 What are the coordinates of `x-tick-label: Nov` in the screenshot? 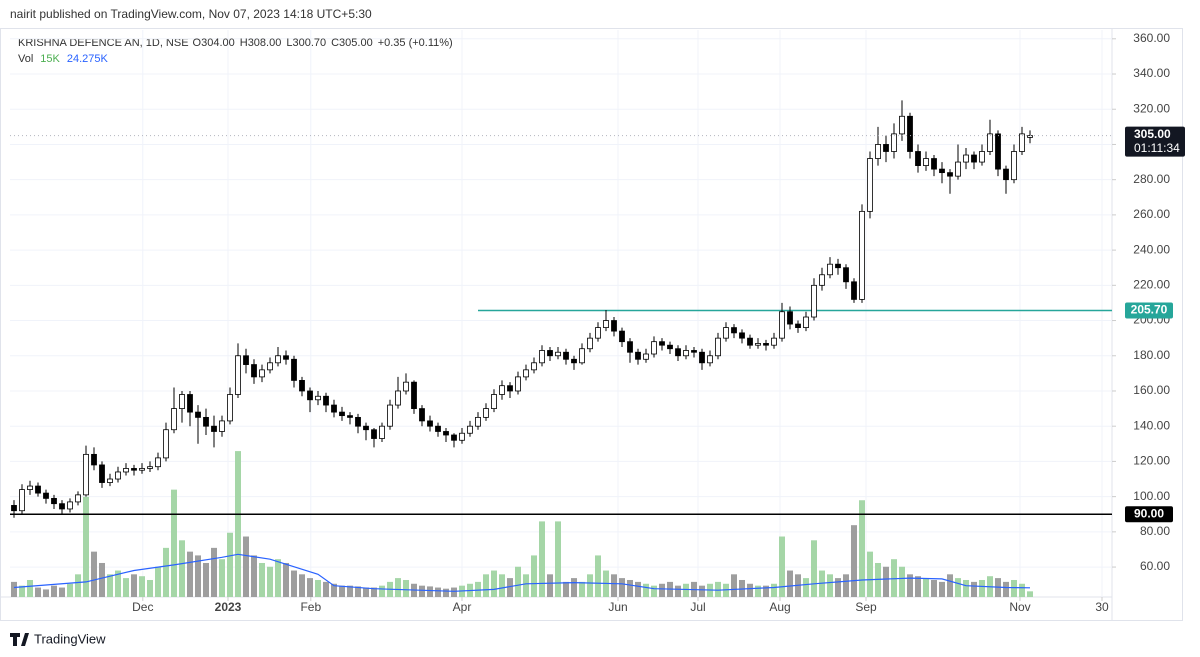 It's located at (1019, 607).